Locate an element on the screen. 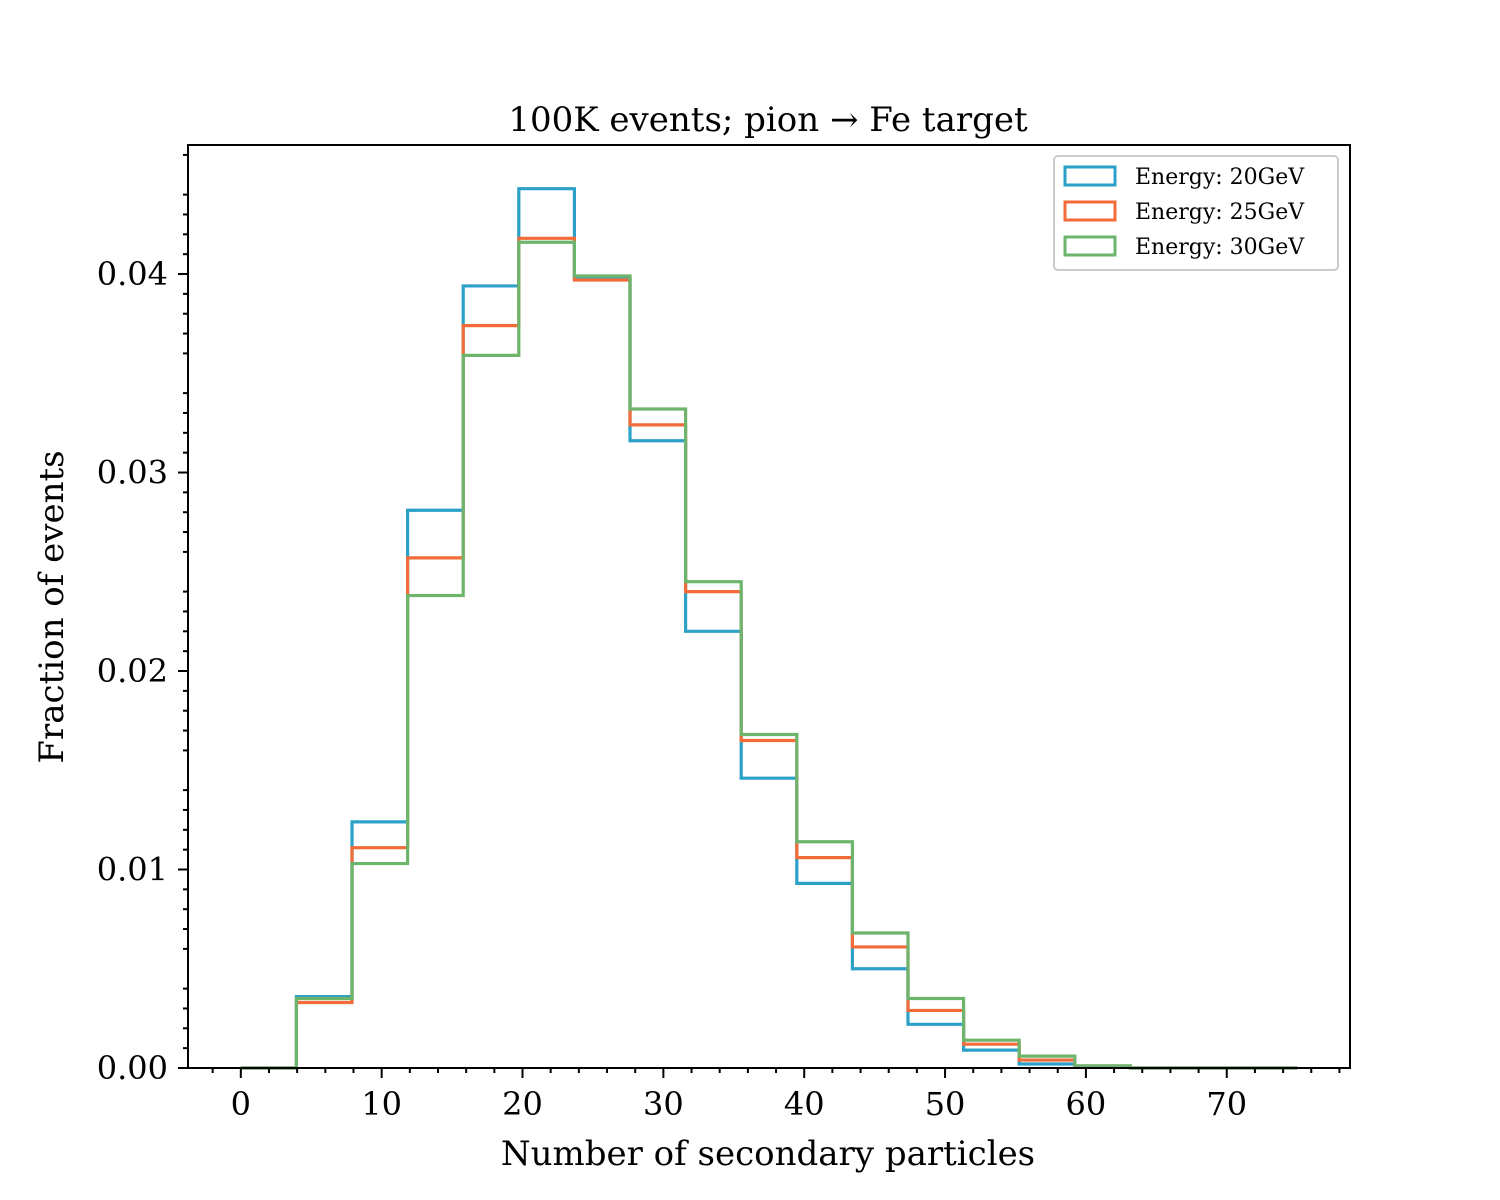  y-axis-label: Fraction of events is located at coordinates (52, 606).